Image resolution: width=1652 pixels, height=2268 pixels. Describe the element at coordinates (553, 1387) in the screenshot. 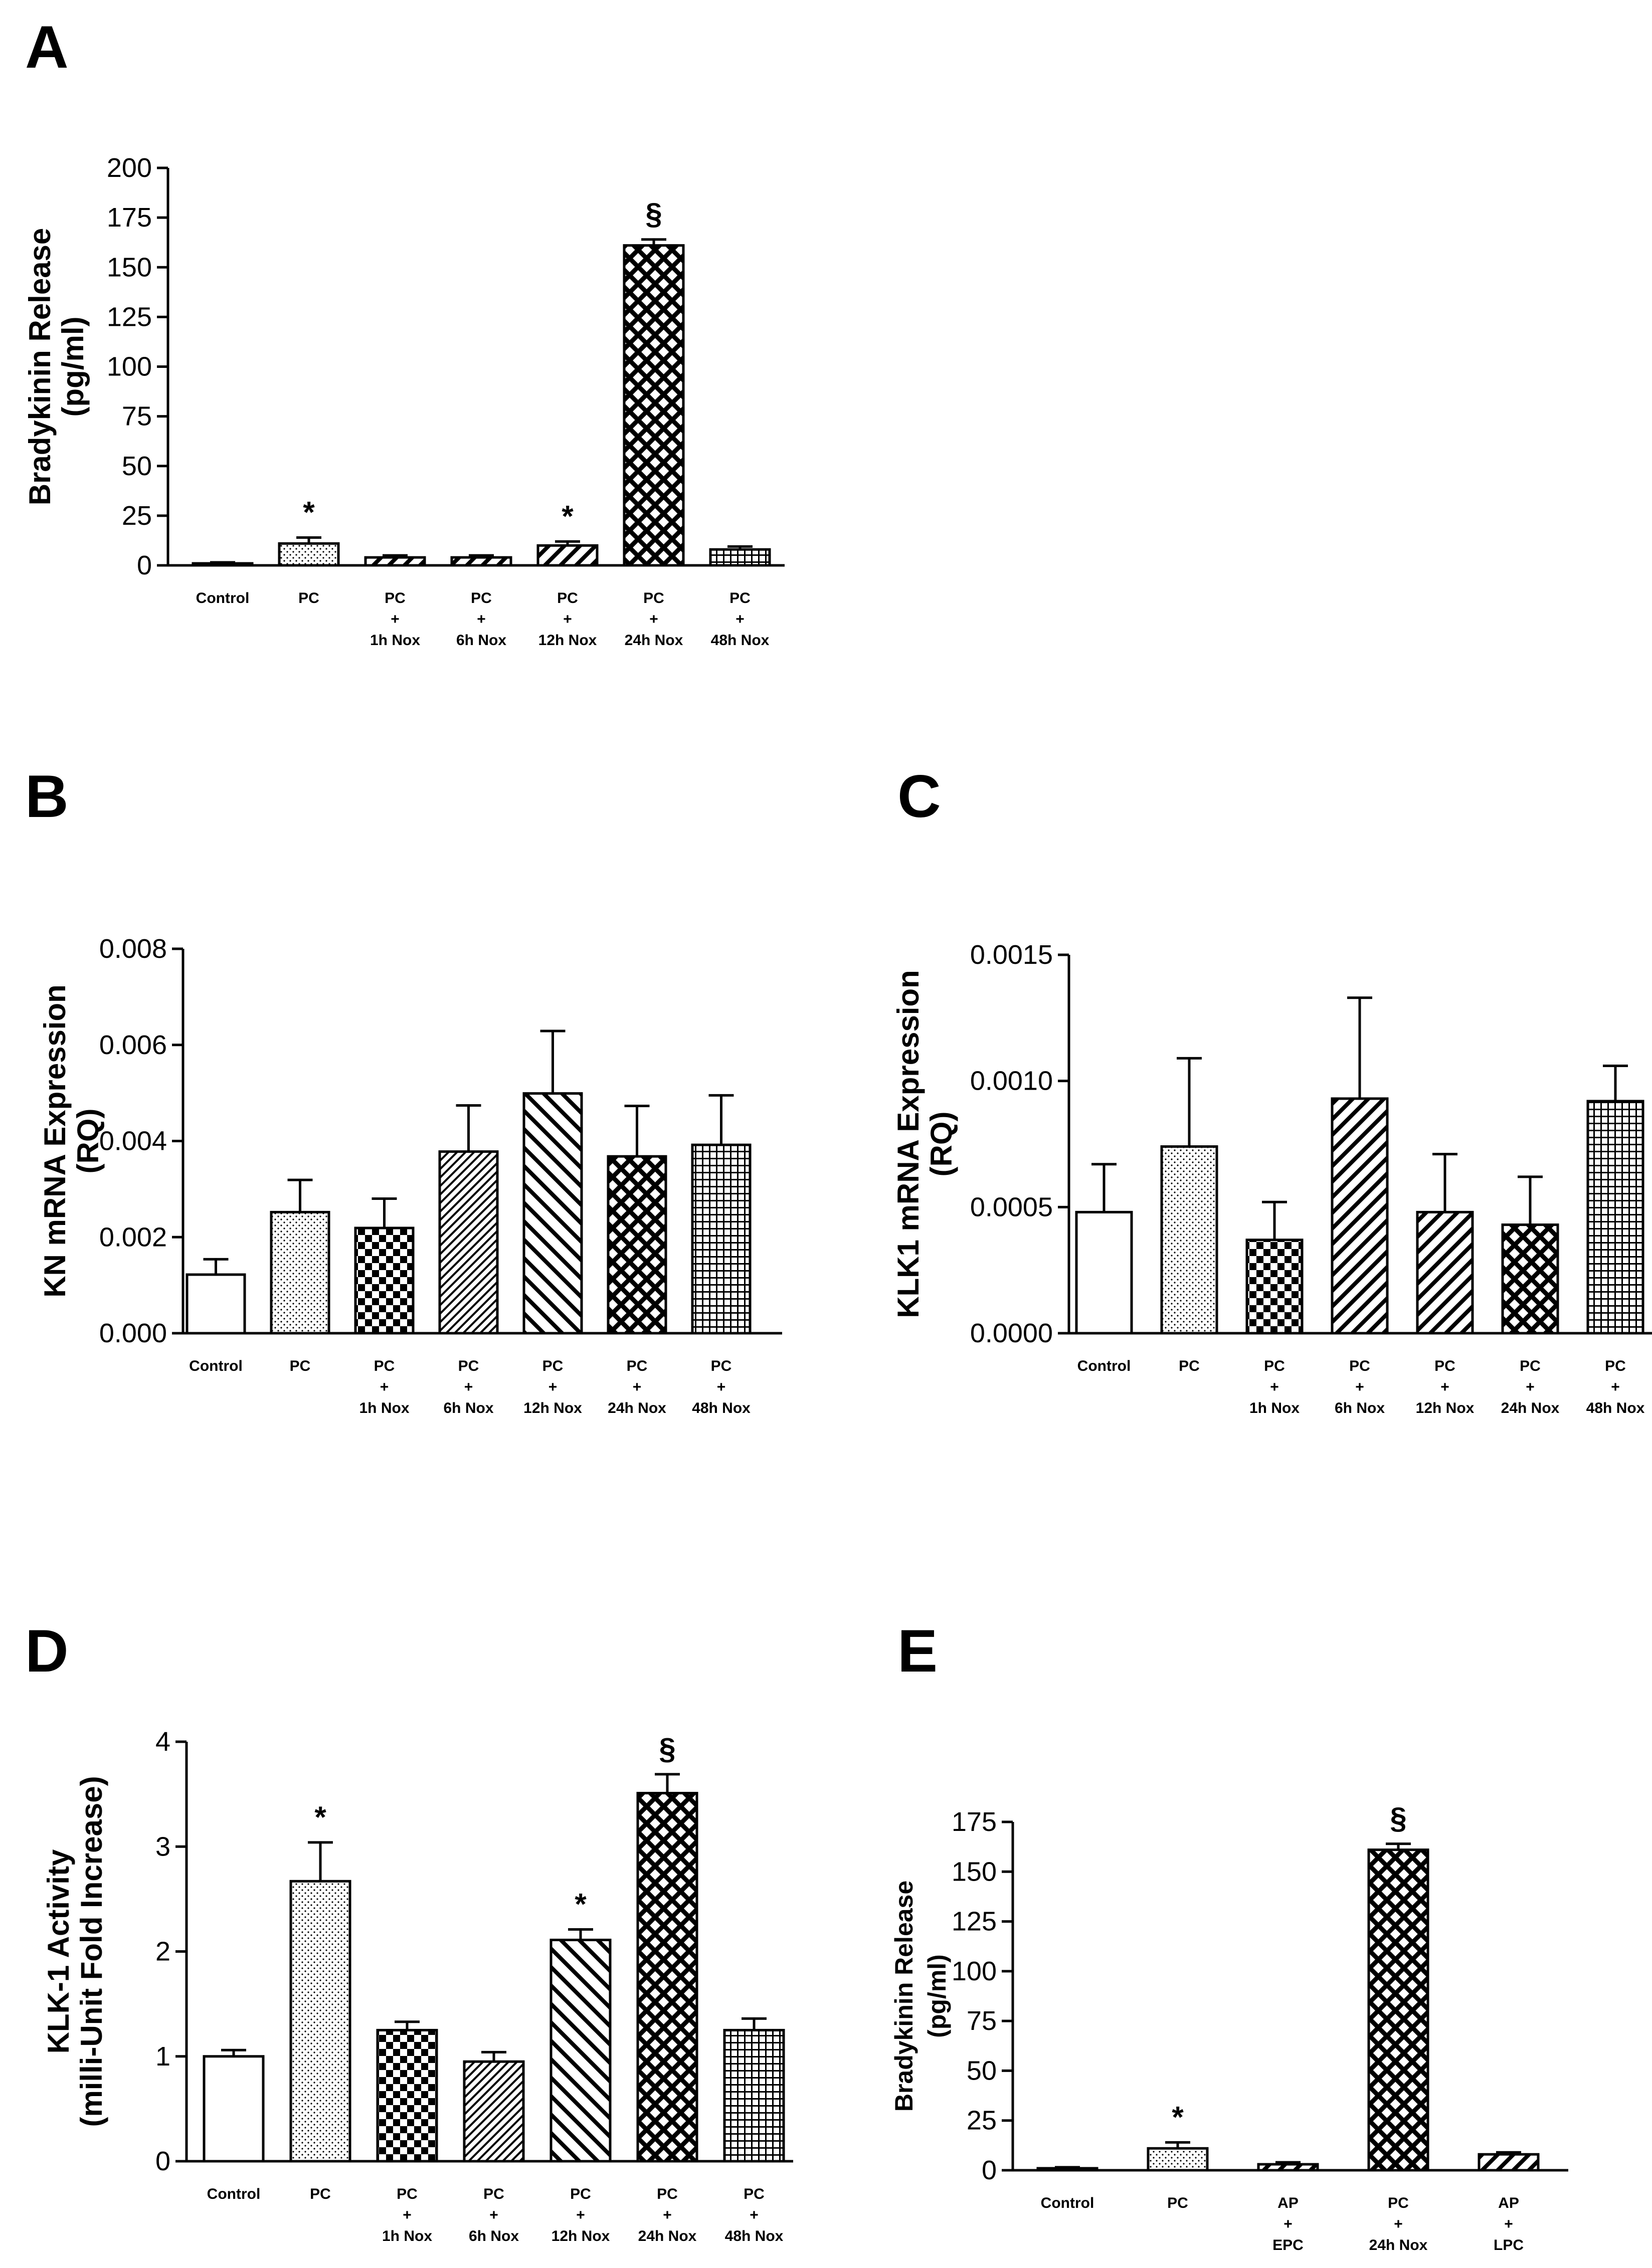

I see `chart-b-category-label-5: +` at that location.